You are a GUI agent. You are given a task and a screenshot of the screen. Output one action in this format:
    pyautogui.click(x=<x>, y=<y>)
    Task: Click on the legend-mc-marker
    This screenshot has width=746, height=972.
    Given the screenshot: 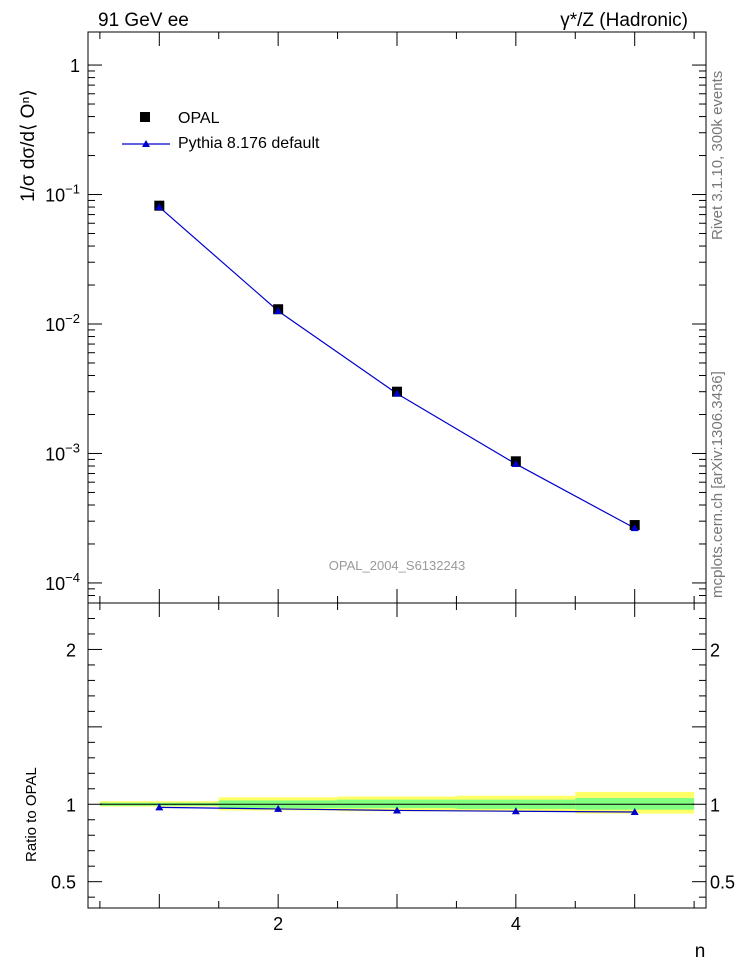 What is the action you would take?
    pyautogui.click(x=146, y=143)
    